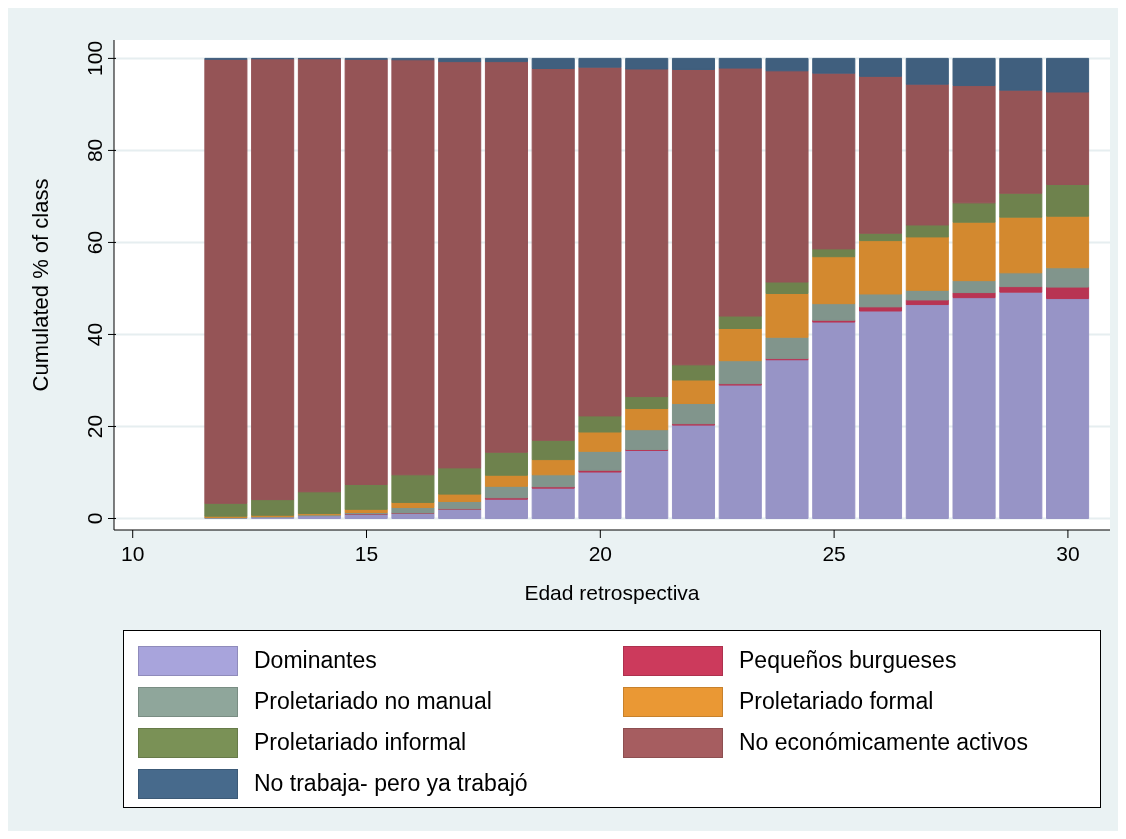  I want to click on legend-label: Proletariado formal, so click(836, 701).